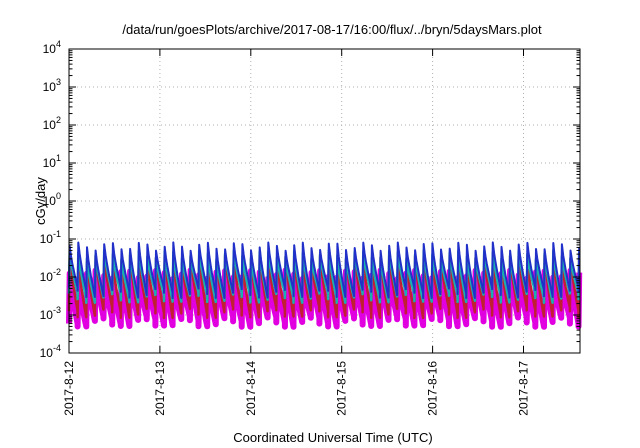 The image size is (640, 448). What do you see at coordinates (332, 437) in the screenshot?
I see `x-axis-label: Coordinated Universal Time (UTC)` at bounding box center [332, 437].